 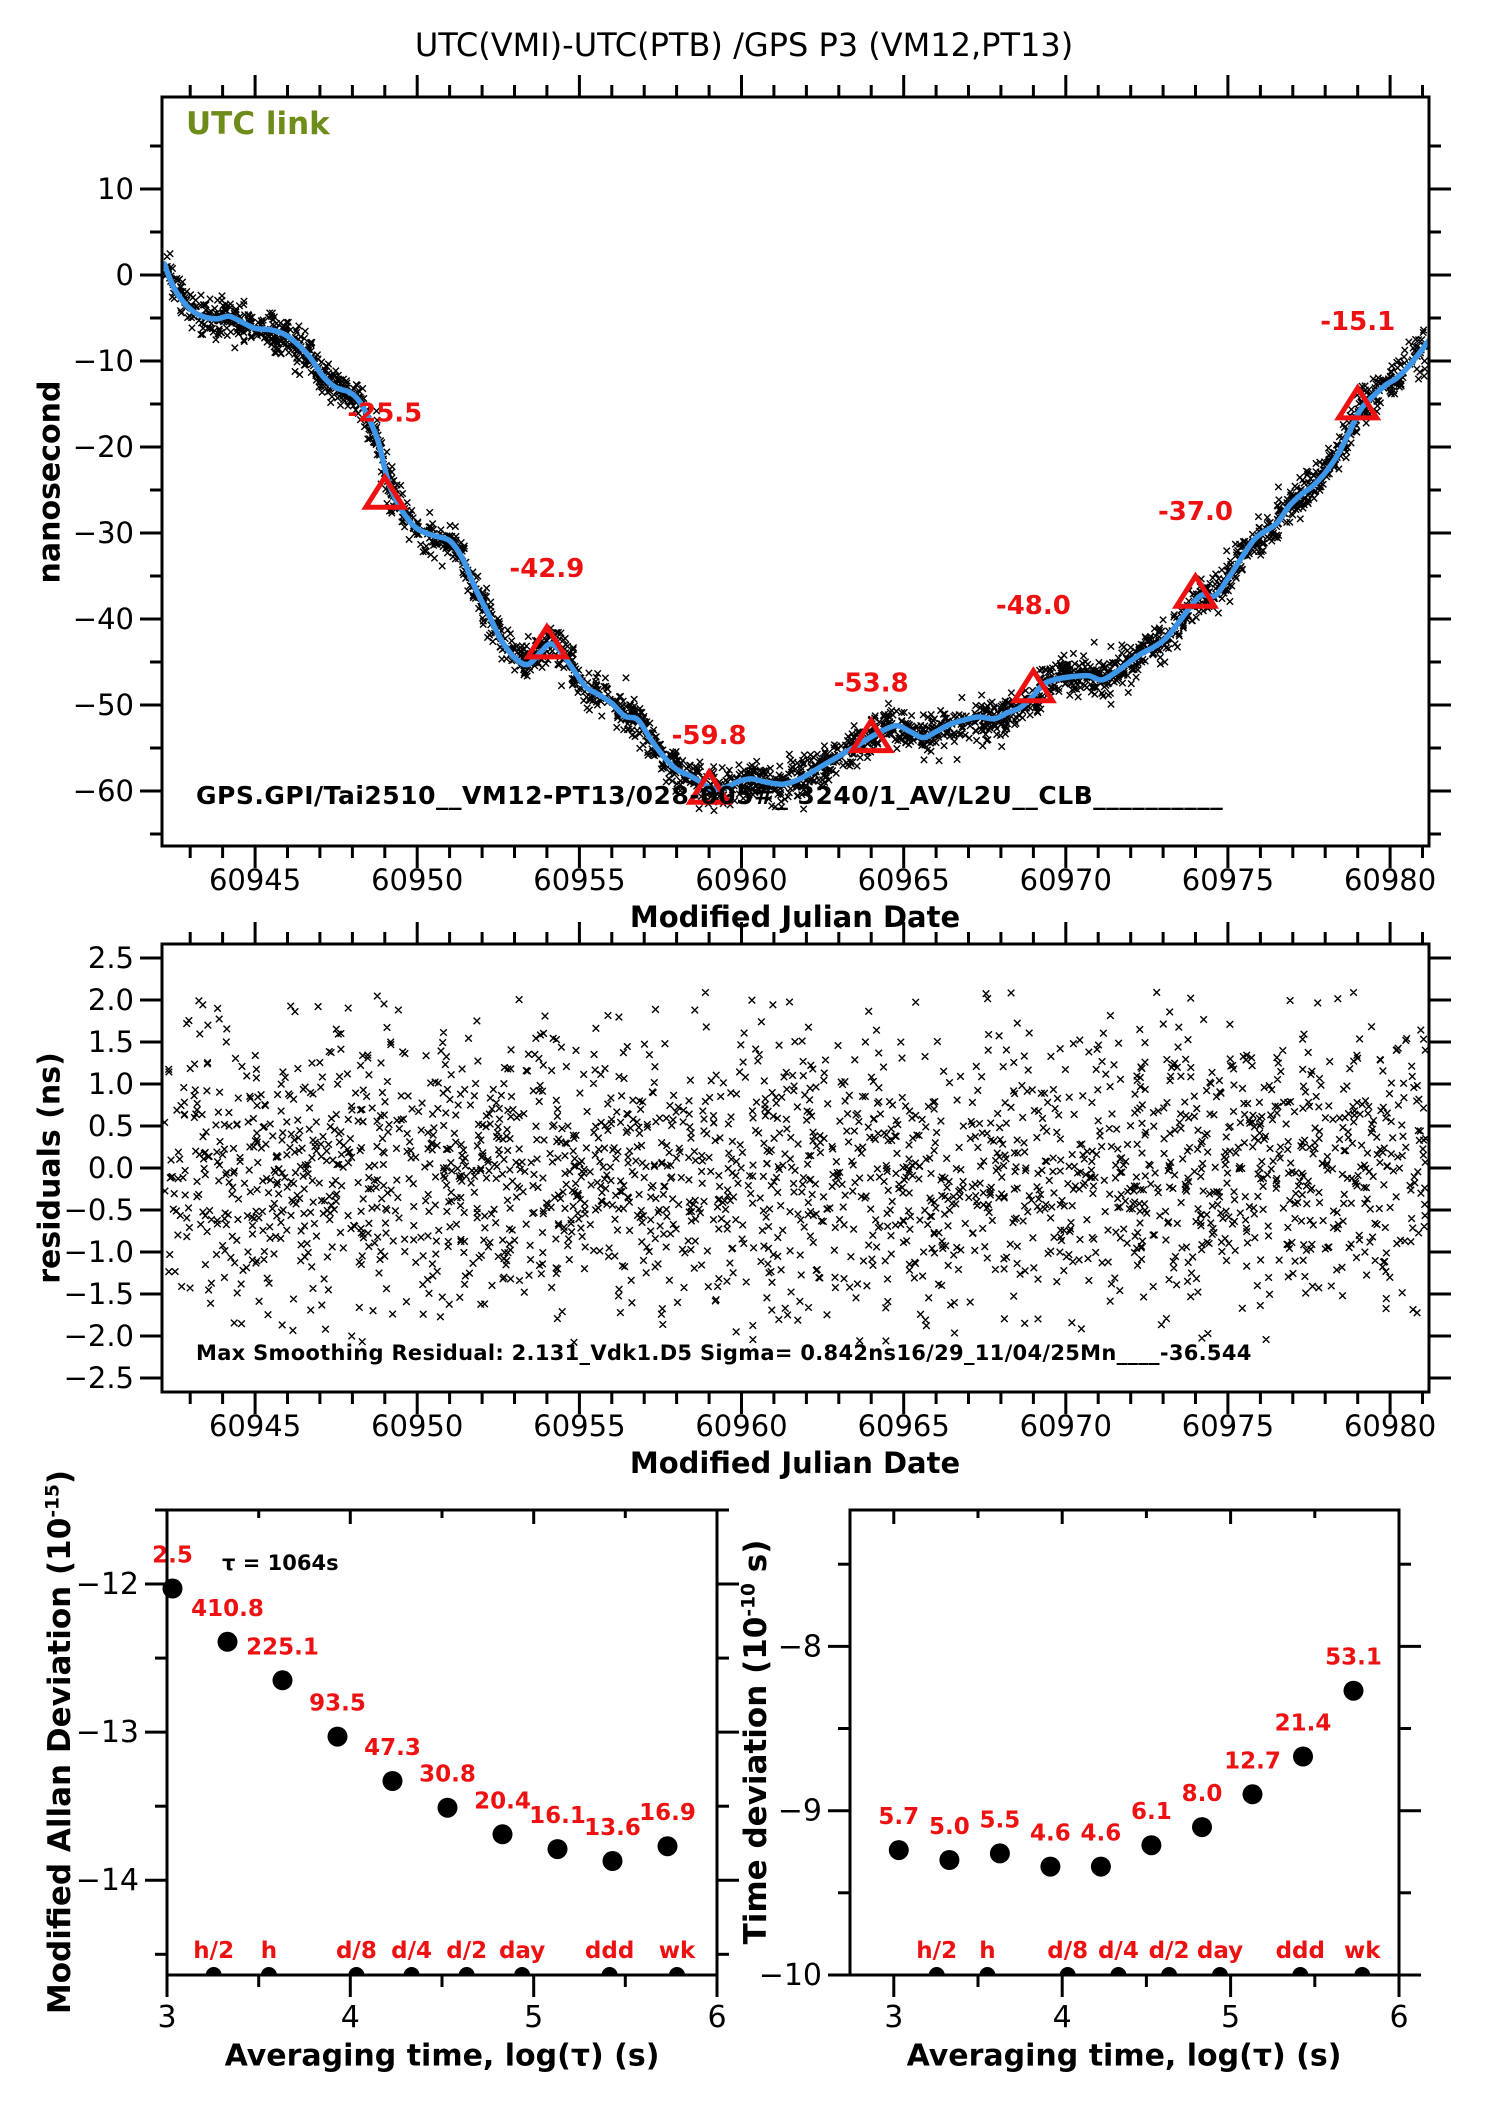 I want to click on svg-text: 13.6, so click(x=612, y=1828).